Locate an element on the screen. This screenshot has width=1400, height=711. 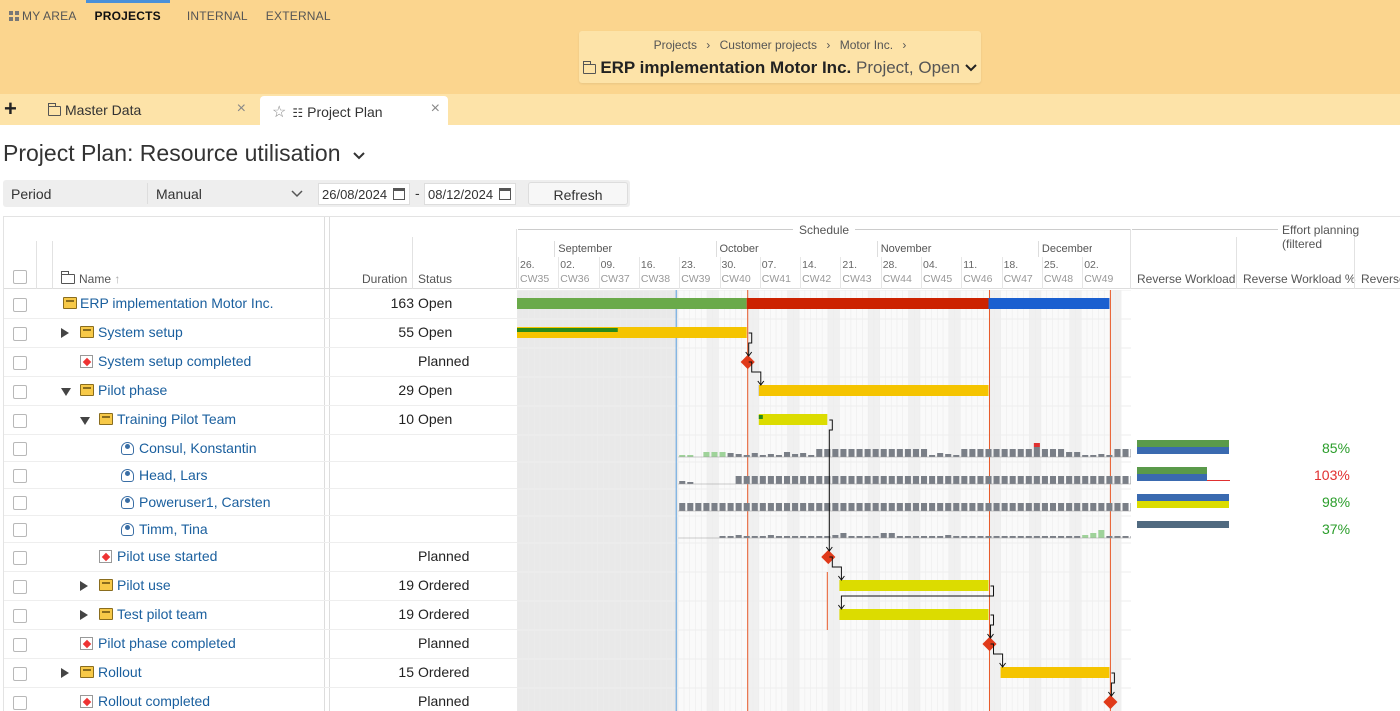
table-row: Timm, Tina is located at coordinates (261, 529).